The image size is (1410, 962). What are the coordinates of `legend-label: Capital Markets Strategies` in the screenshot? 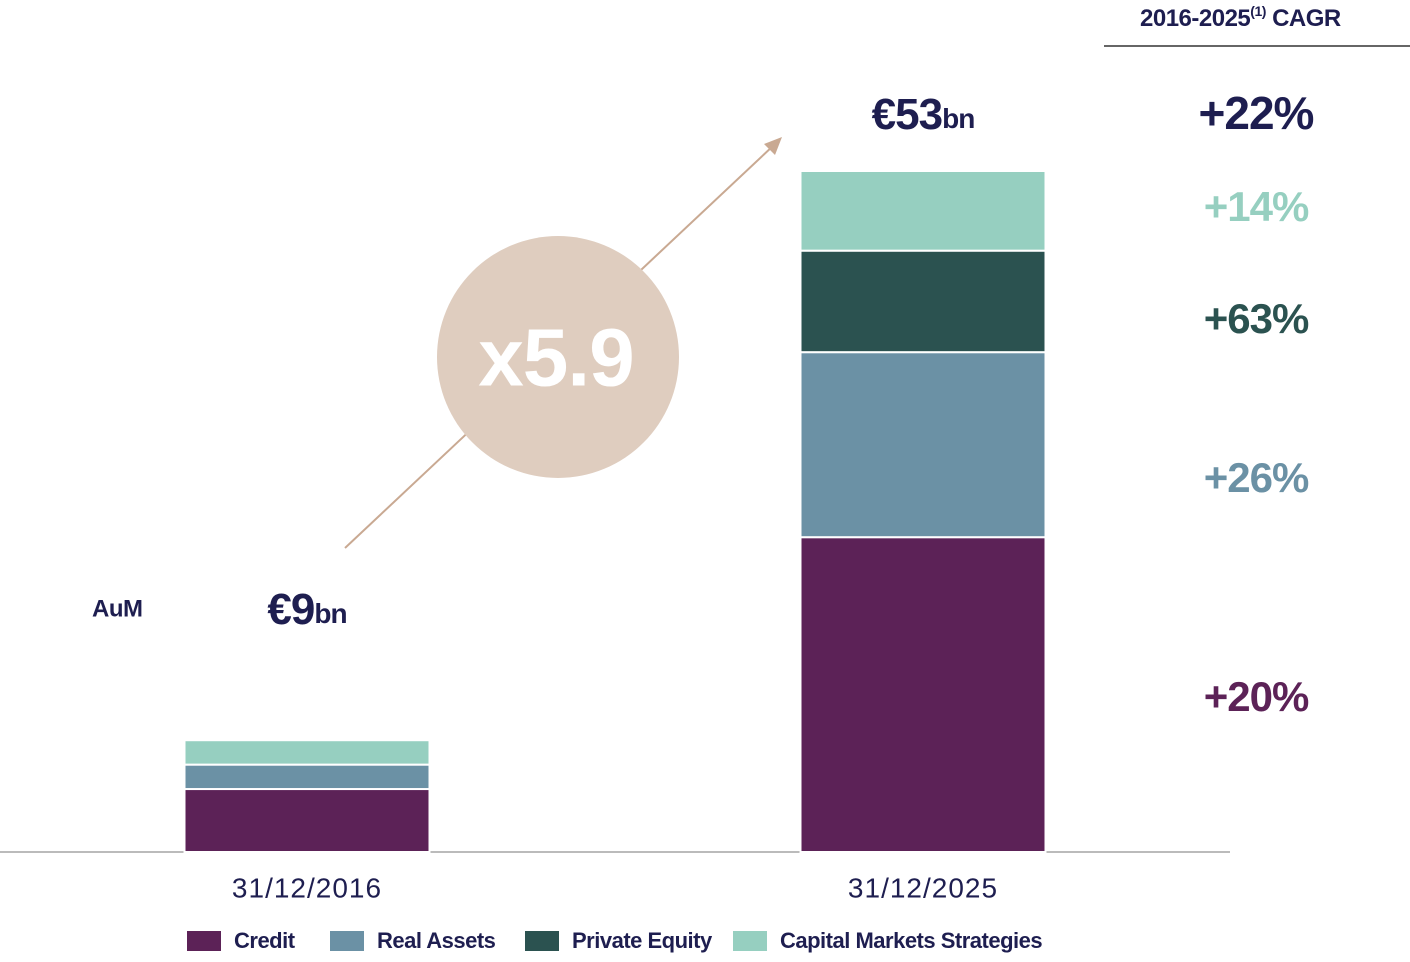 It's located at (911, 940).